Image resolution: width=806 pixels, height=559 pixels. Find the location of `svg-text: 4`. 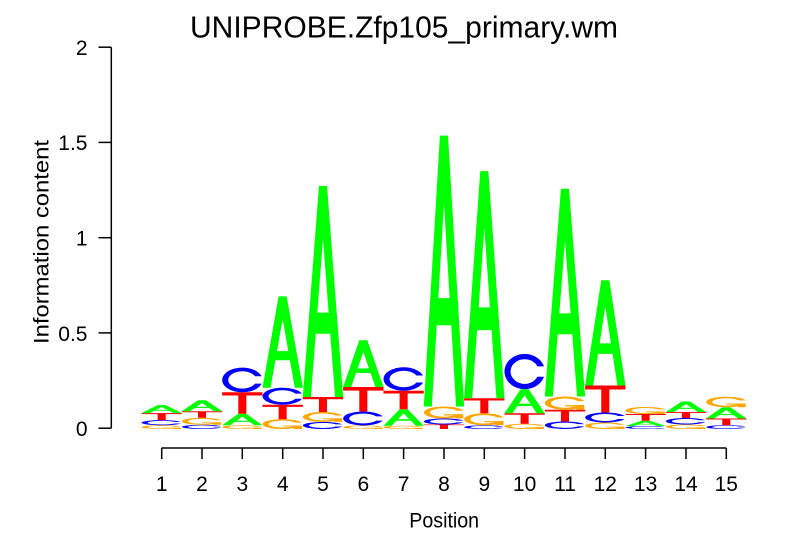

svg-text: 4 is located at coordinates (283, 484).